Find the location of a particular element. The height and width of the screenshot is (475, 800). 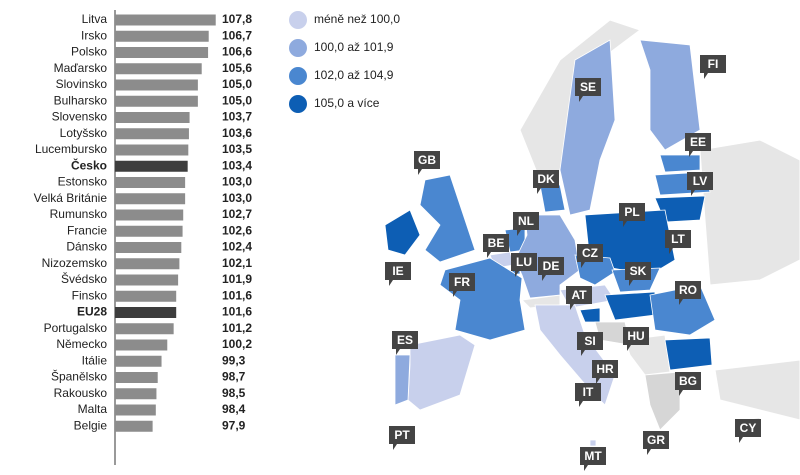

country-code: BE is located at coordinates (496, 243).